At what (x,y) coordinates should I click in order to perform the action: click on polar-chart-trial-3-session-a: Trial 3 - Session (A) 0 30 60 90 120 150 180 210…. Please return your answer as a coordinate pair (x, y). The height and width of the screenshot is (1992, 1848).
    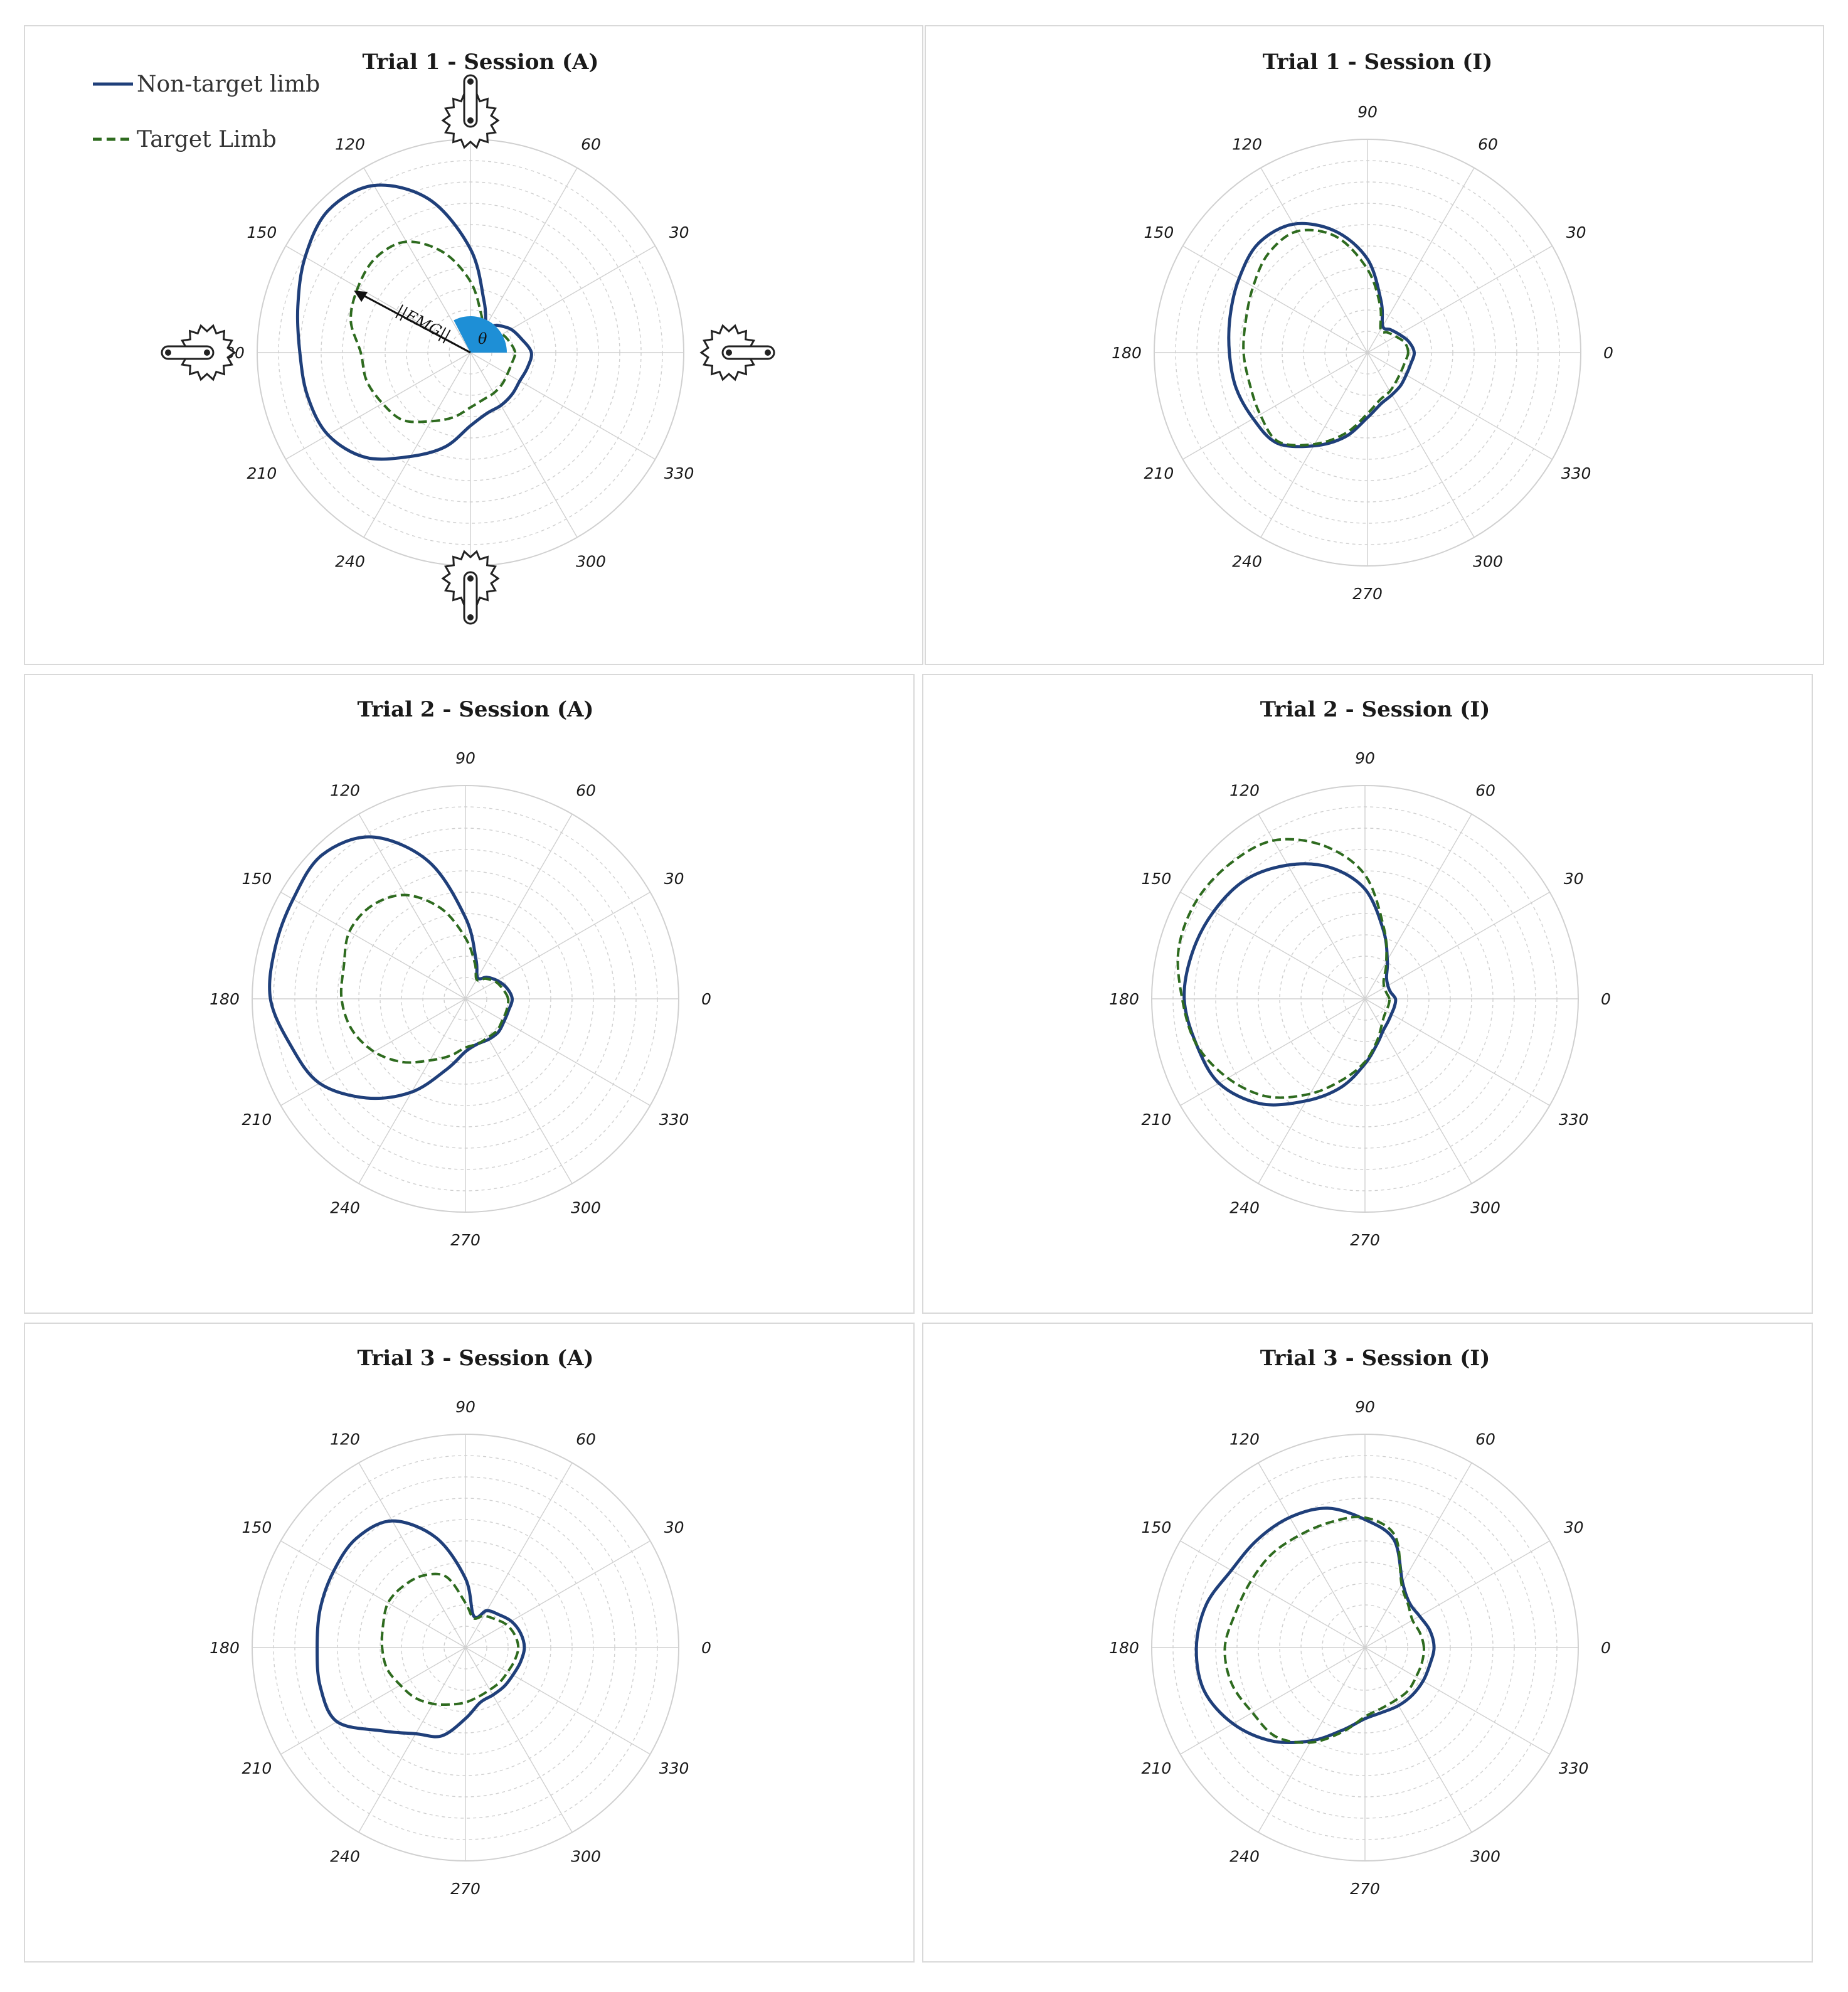
    Looking at the image, I should click on (460, 1622).